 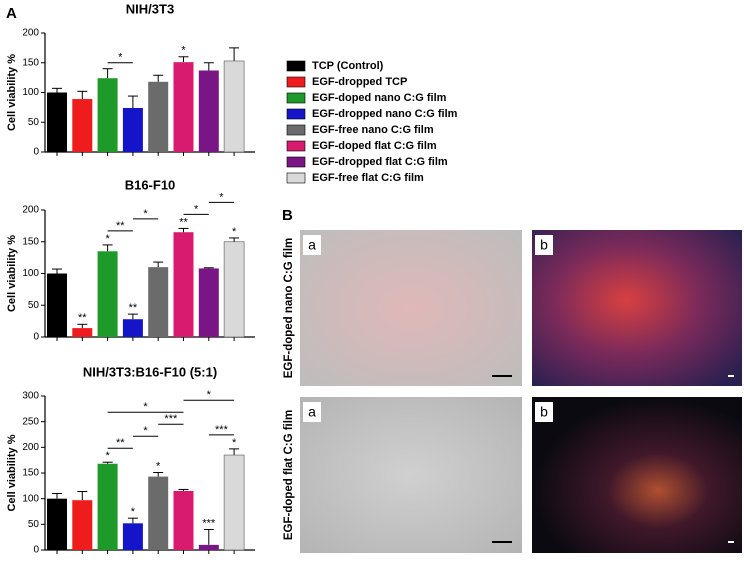 What do you see at coordinates (150, 371) in the screenshot?
I see `chart-title: NIH/3T3:B16-F10 (5:1)` at bounding box center [150, 371].